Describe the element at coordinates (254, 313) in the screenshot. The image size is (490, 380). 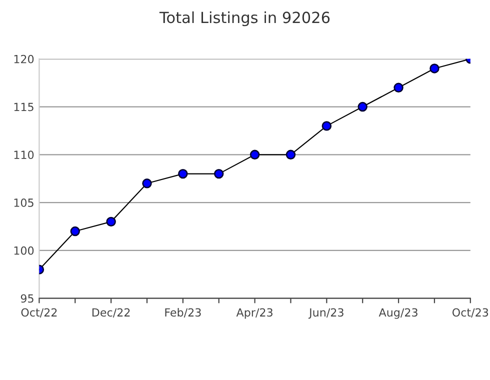
I see `x-tick-label: Apr/23` at that location.